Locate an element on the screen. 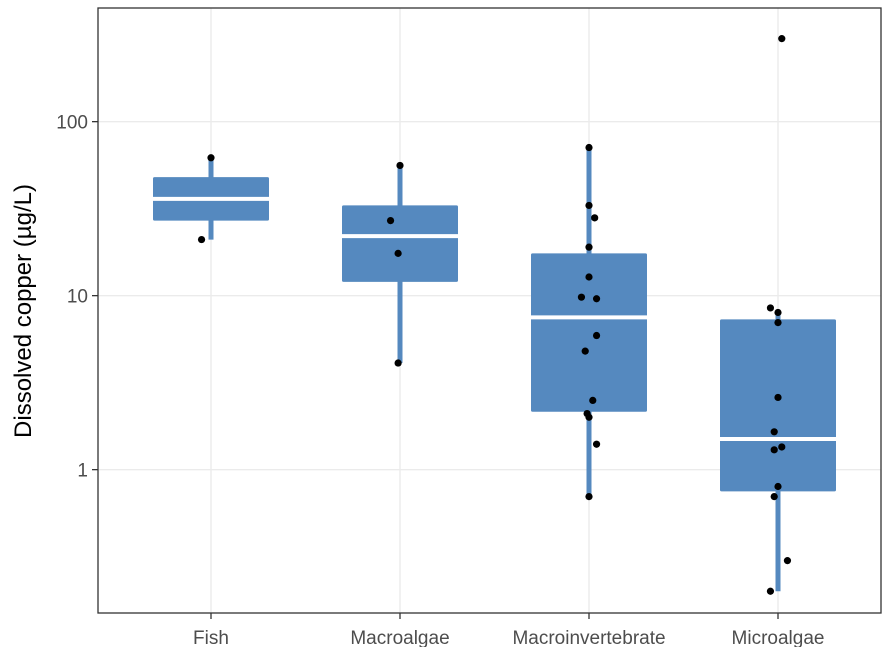  y-tick-label-100: 100 is located at coordinates (72, 123).